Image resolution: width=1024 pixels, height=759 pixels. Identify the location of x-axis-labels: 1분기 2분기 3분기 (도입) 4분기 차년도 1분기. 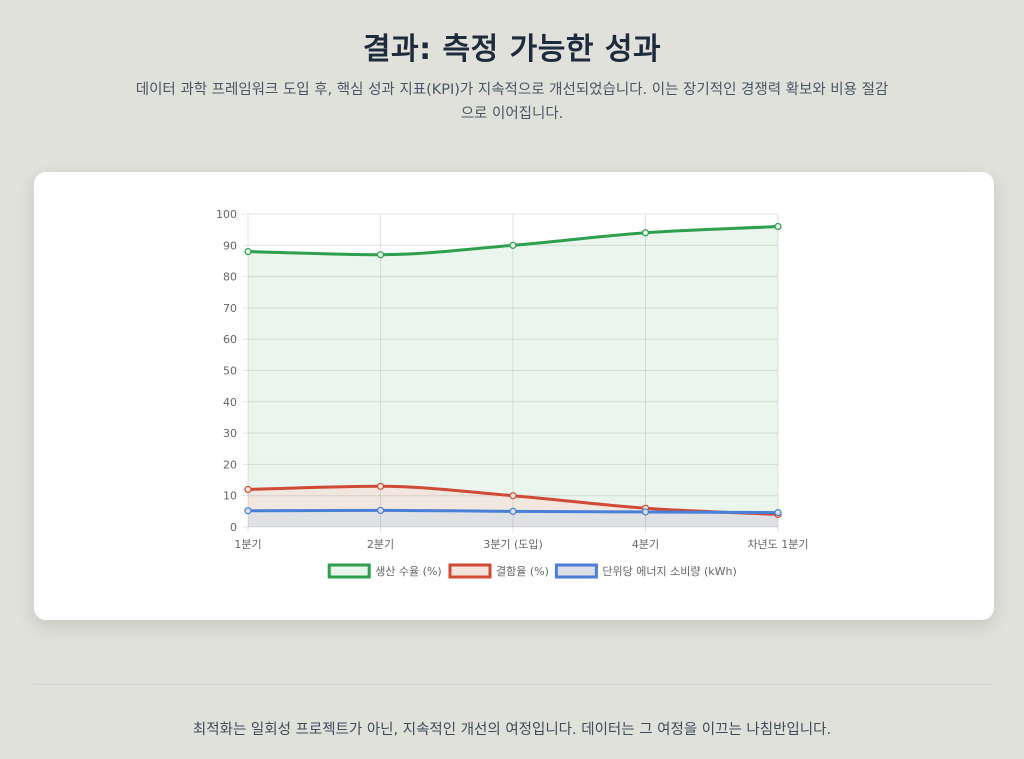
(521, 544).